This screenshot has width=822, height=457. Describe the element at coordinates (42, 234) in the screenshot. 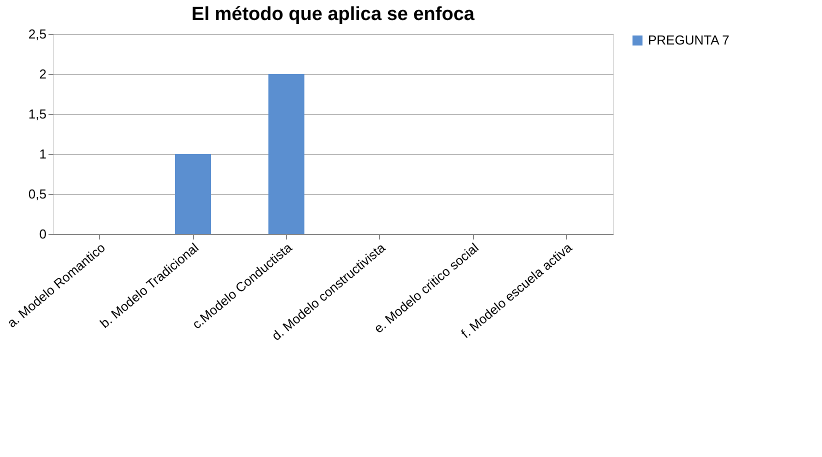

I see `y-tick-label: 0` at that location.